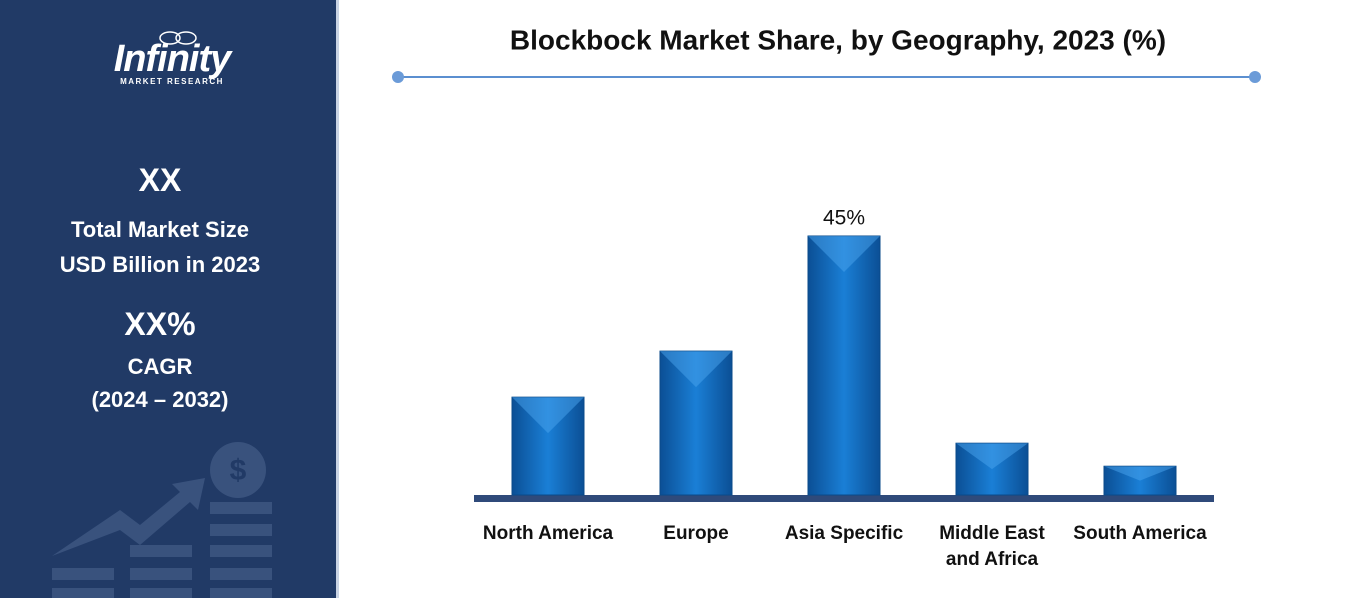  I want to click on market-size-label: USD Billion in 2023, so click(160, 264).